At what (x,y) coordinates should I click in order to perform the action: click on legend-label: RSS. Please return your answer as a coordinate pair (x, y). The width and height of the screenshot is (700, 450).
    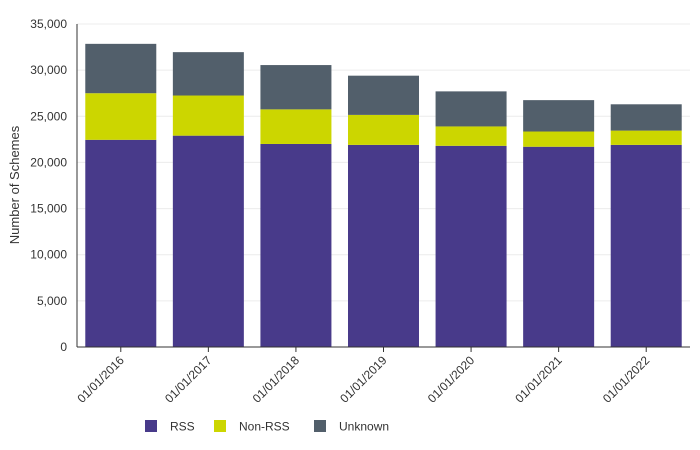
    Looking at the image, I should click on (182, 427).